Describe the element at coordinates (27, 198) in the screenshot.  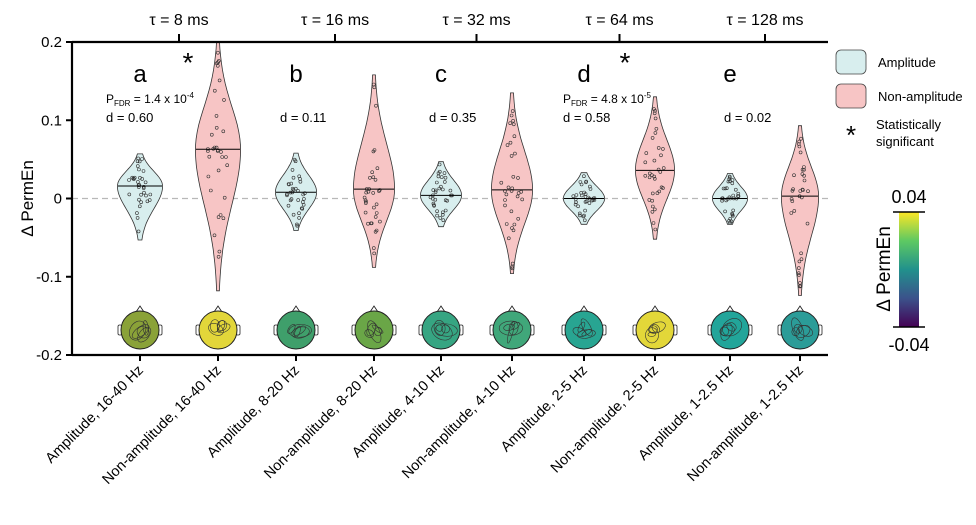
I see `y-axis-label: Δ PermEn` at that location.